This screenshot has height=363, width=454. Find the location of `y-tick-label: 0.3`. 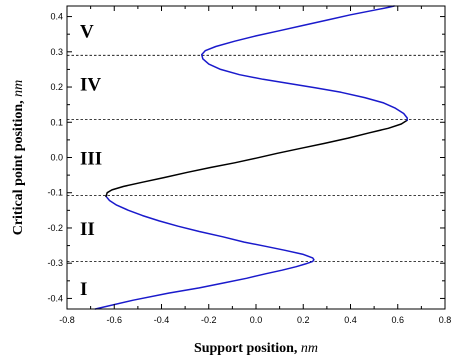

y-tick-label: 0.3 is located at coordinates (56, 52).